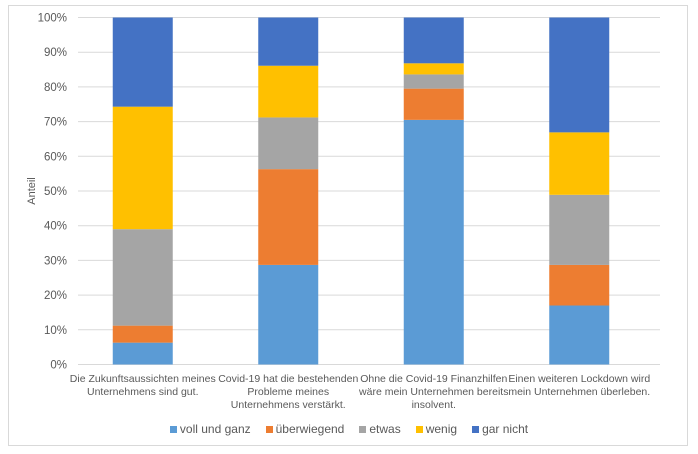  Describe the element at coordinates (288, 379) in the screenshot. I see `x-category-label: Covid-19 hat die bestehenden` at that location.